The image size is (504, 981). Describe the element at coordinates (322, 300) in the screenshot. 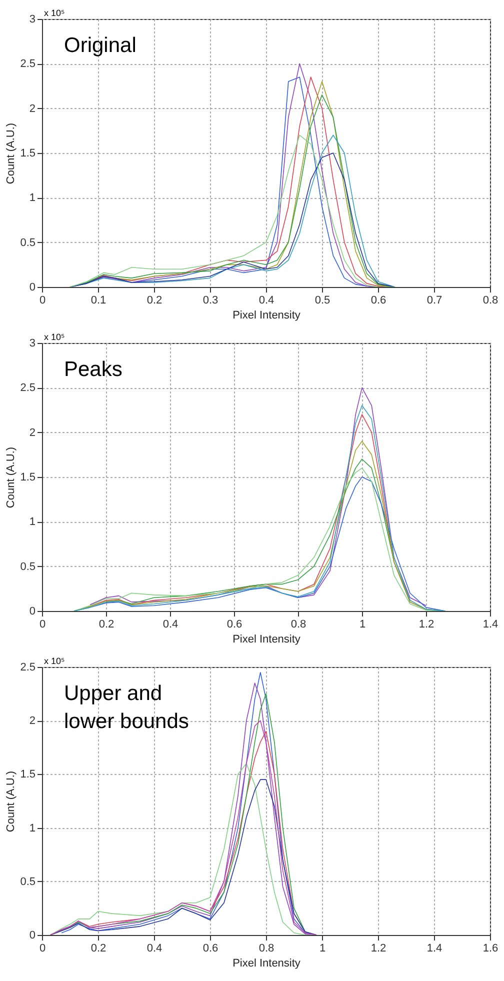

I see `x-tick-label: 0.5` at that location.